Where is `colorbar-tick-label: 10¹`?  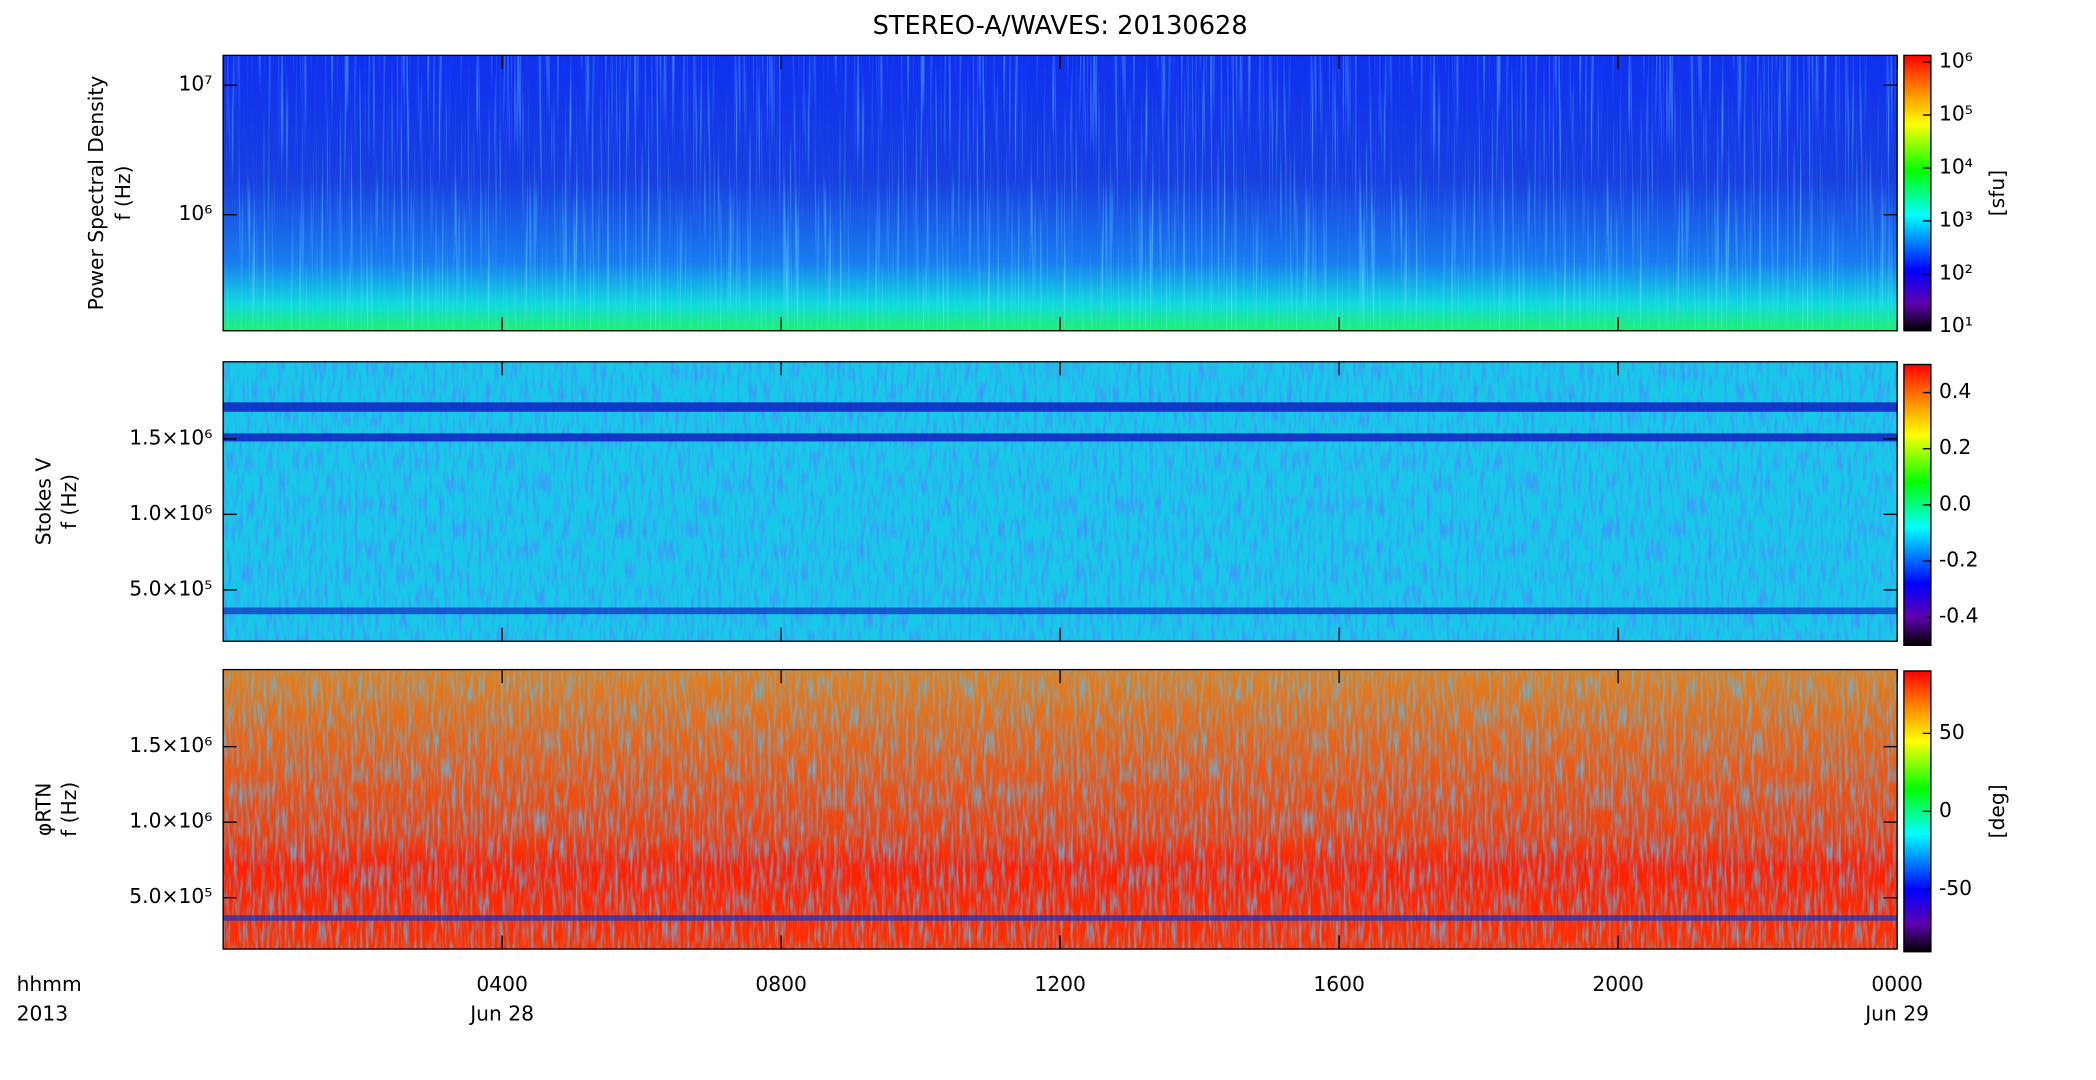 colorbar-tick-label: 10¹ is located at coordinates (1956, 325).